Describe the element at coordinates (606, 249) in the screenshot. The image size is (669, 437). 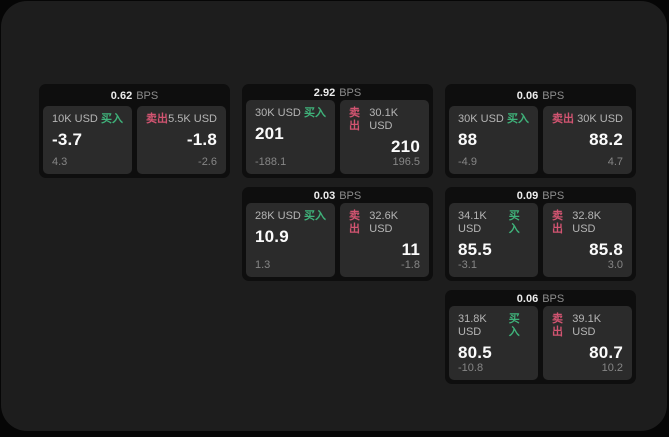
I see `sell-price: 85.8` at that location.